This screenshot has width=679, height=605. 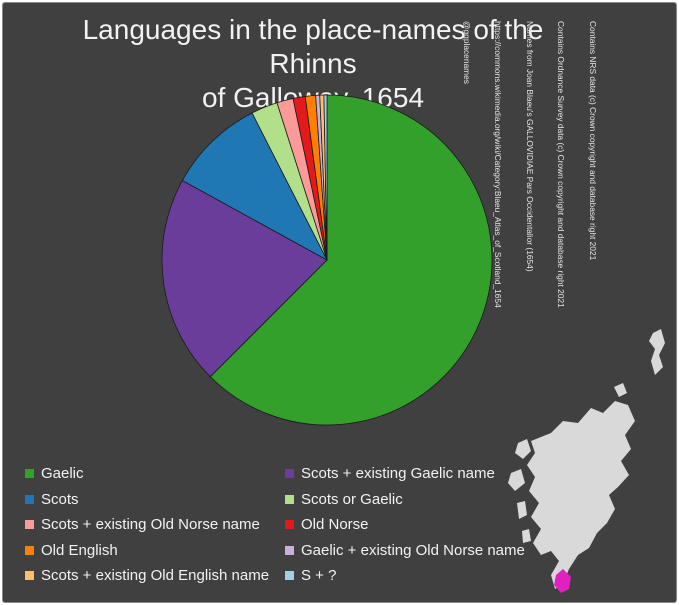 What do you see at coordinates (62, 473) in the screenshot?
I see `legend-label: Gaelic` at bounding box center [62, 473].